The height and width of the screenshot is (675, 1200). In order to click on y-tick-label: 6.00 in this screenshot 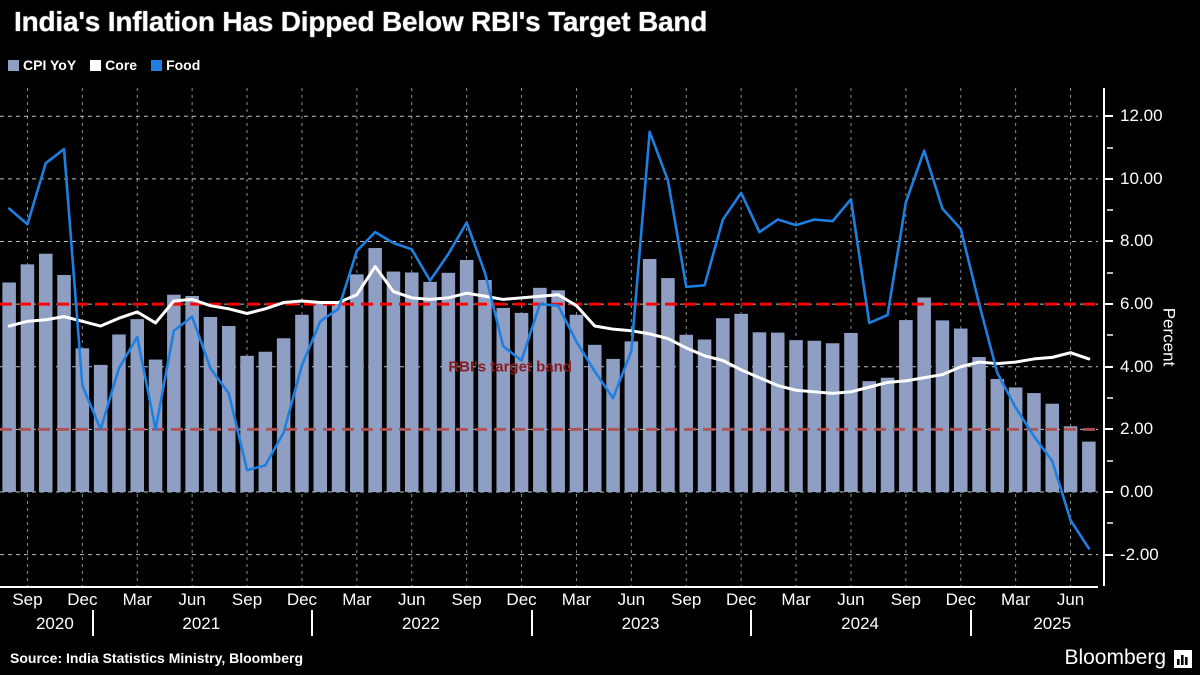, I will do `click(1137, 304)`.